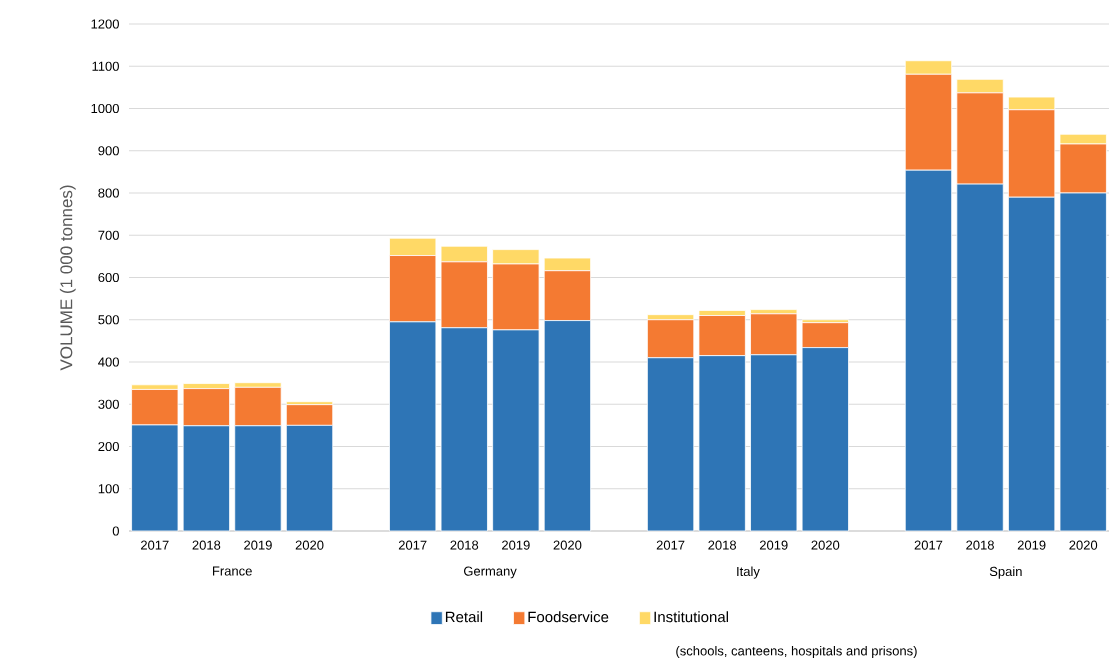  Describe the element at coordinates (115, 531) in the screenshot. I see `y-tick-label: 0` at that location.